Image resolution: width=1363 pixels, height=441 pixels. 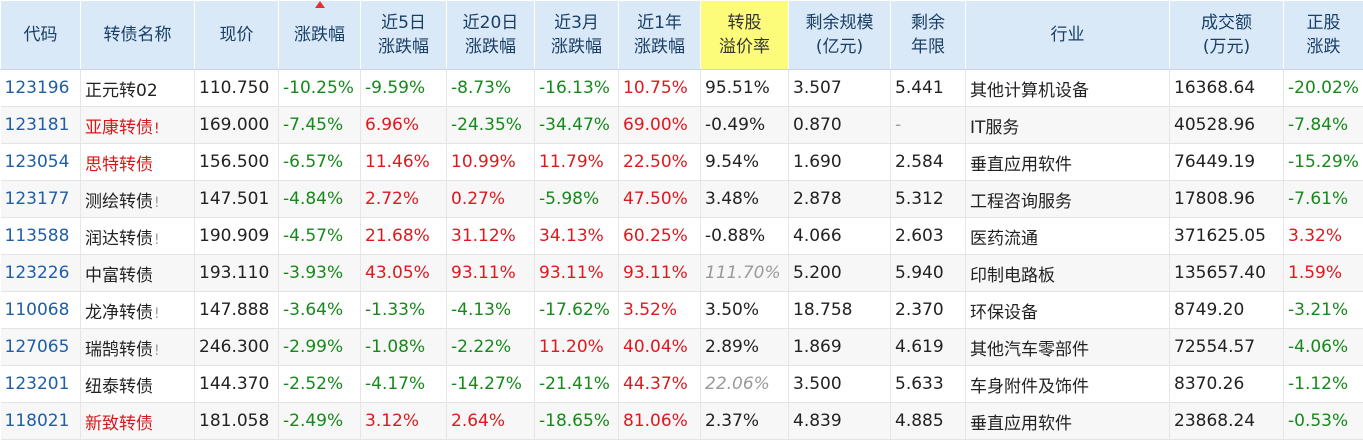 What do you see at coordinates (403, 125) in the screenshot?
I see `cell-chg5d: 6.96%` at bounding box center [403, 125].